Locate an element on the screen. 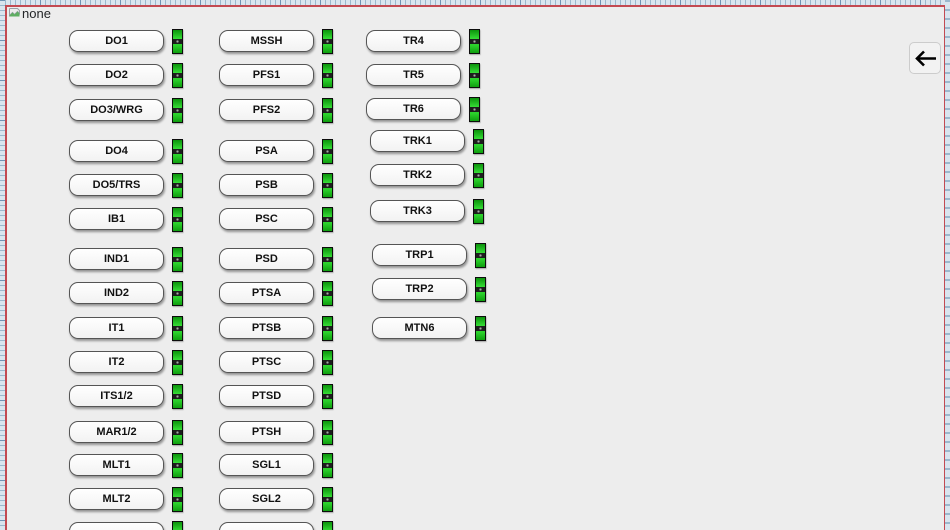 The image size is (950, 530). panel-button-mtn6: MTN6 is located at coordinates (419, 328).